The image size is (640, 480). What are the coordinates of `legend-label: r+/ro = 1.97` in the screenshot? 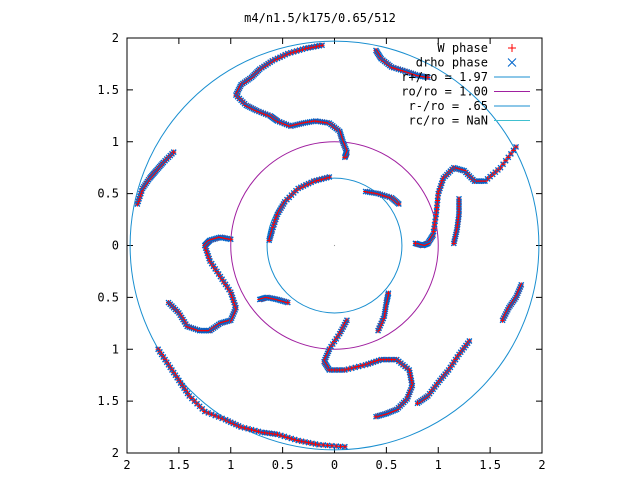 It's located at (444, 77).